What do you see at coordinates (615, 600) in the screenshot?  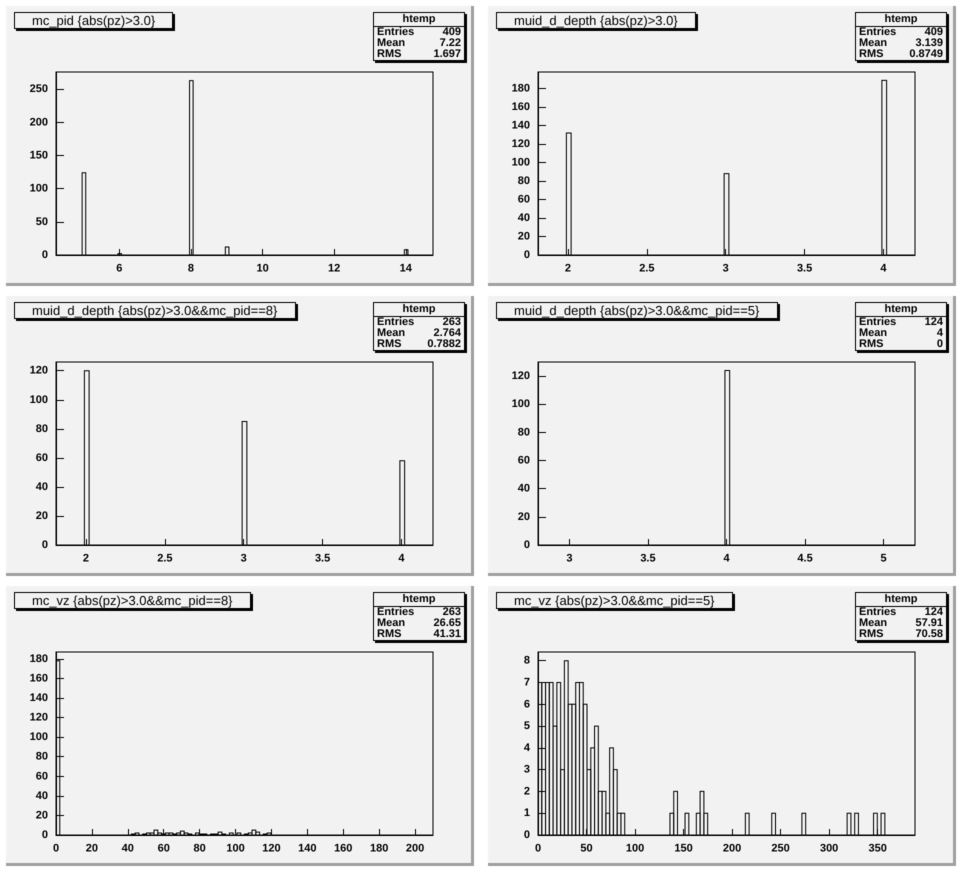 I see `chart-title: mc_vz {abs(pz)>3.0&&mc_pid==5}` at bounding box center [615, 600].